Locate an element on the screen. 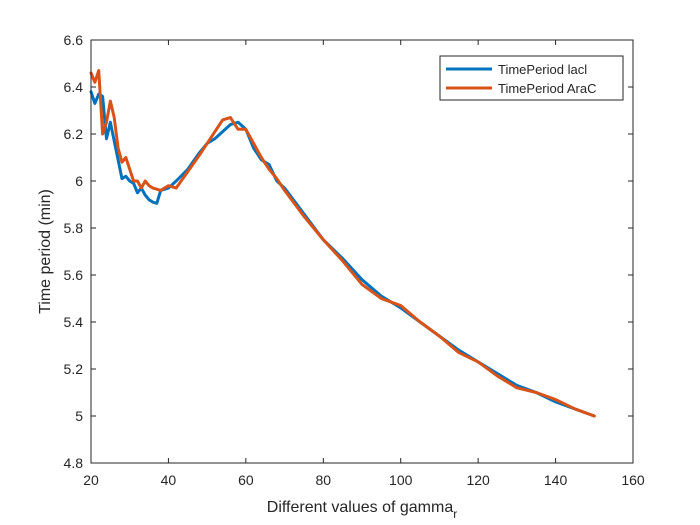 Image resolution: width=700 pixels, height=525 pixels. legend: TimePeriod lacl TimePeriod AraC is located at coordinates (531, 78).